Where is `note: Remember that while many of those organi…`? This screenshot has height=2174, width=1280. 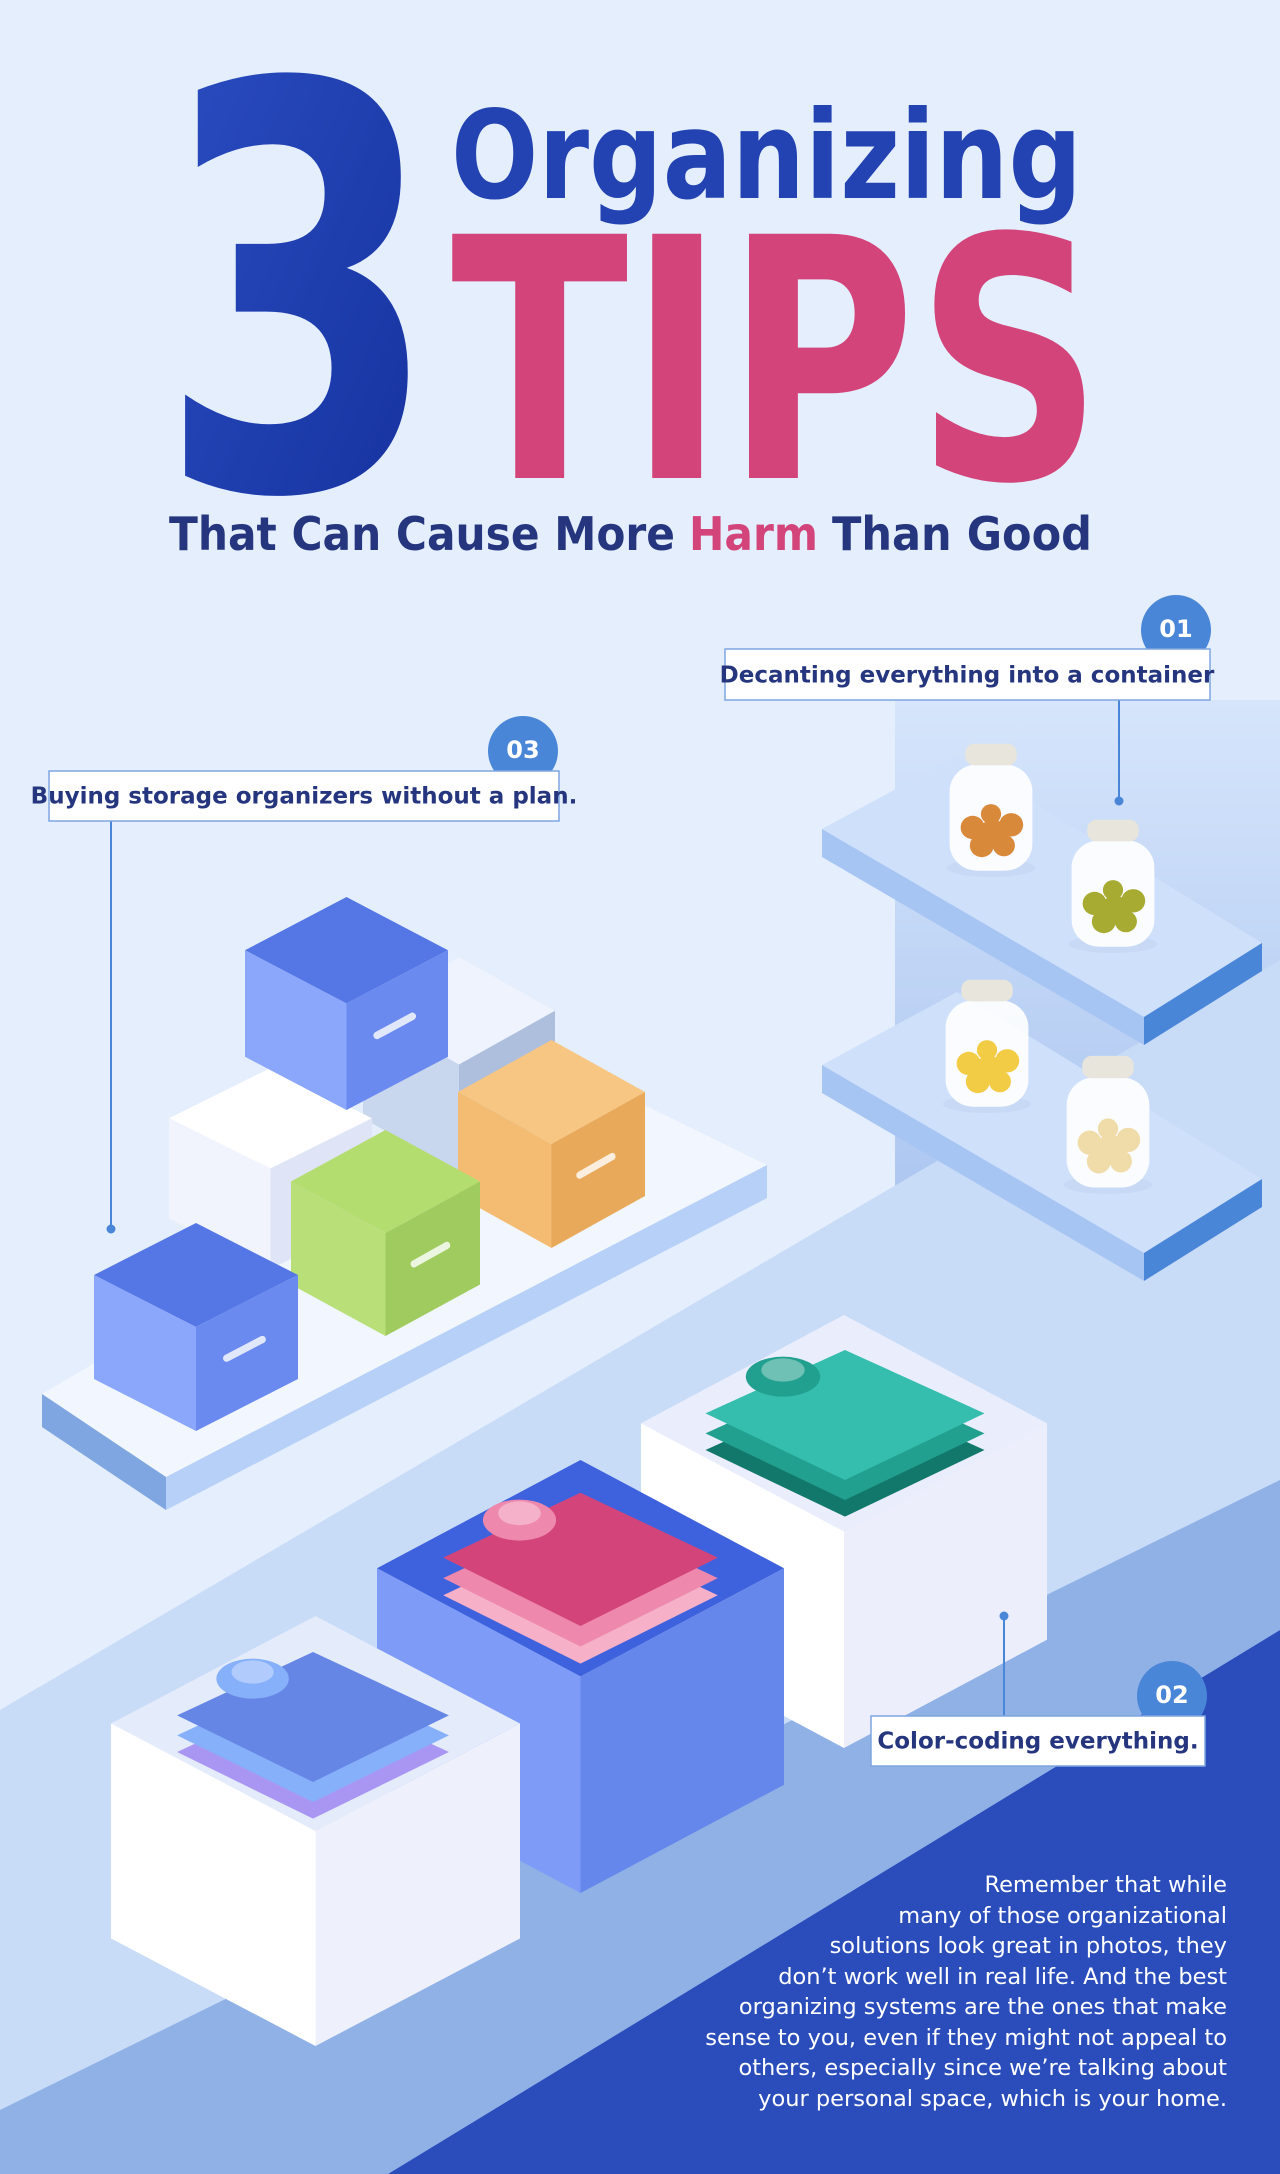
note: Remember that while many of those organi… is located at coordinates (966, 1992).